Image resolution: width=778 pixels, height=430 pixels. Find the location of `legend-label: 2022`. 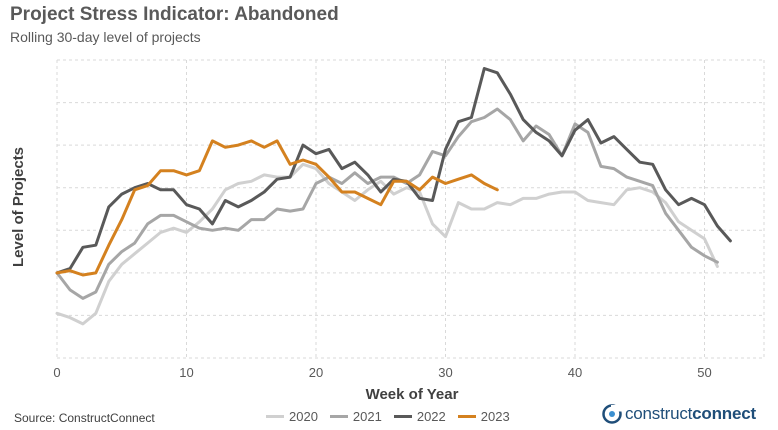

legend-label: 2022 is located at coordinates (431, 416).